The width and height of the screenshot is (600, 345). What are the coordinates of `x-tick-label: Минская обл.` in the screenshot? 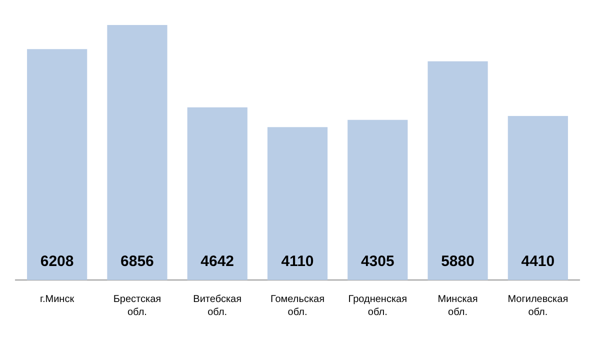 It's located at (458, 306).